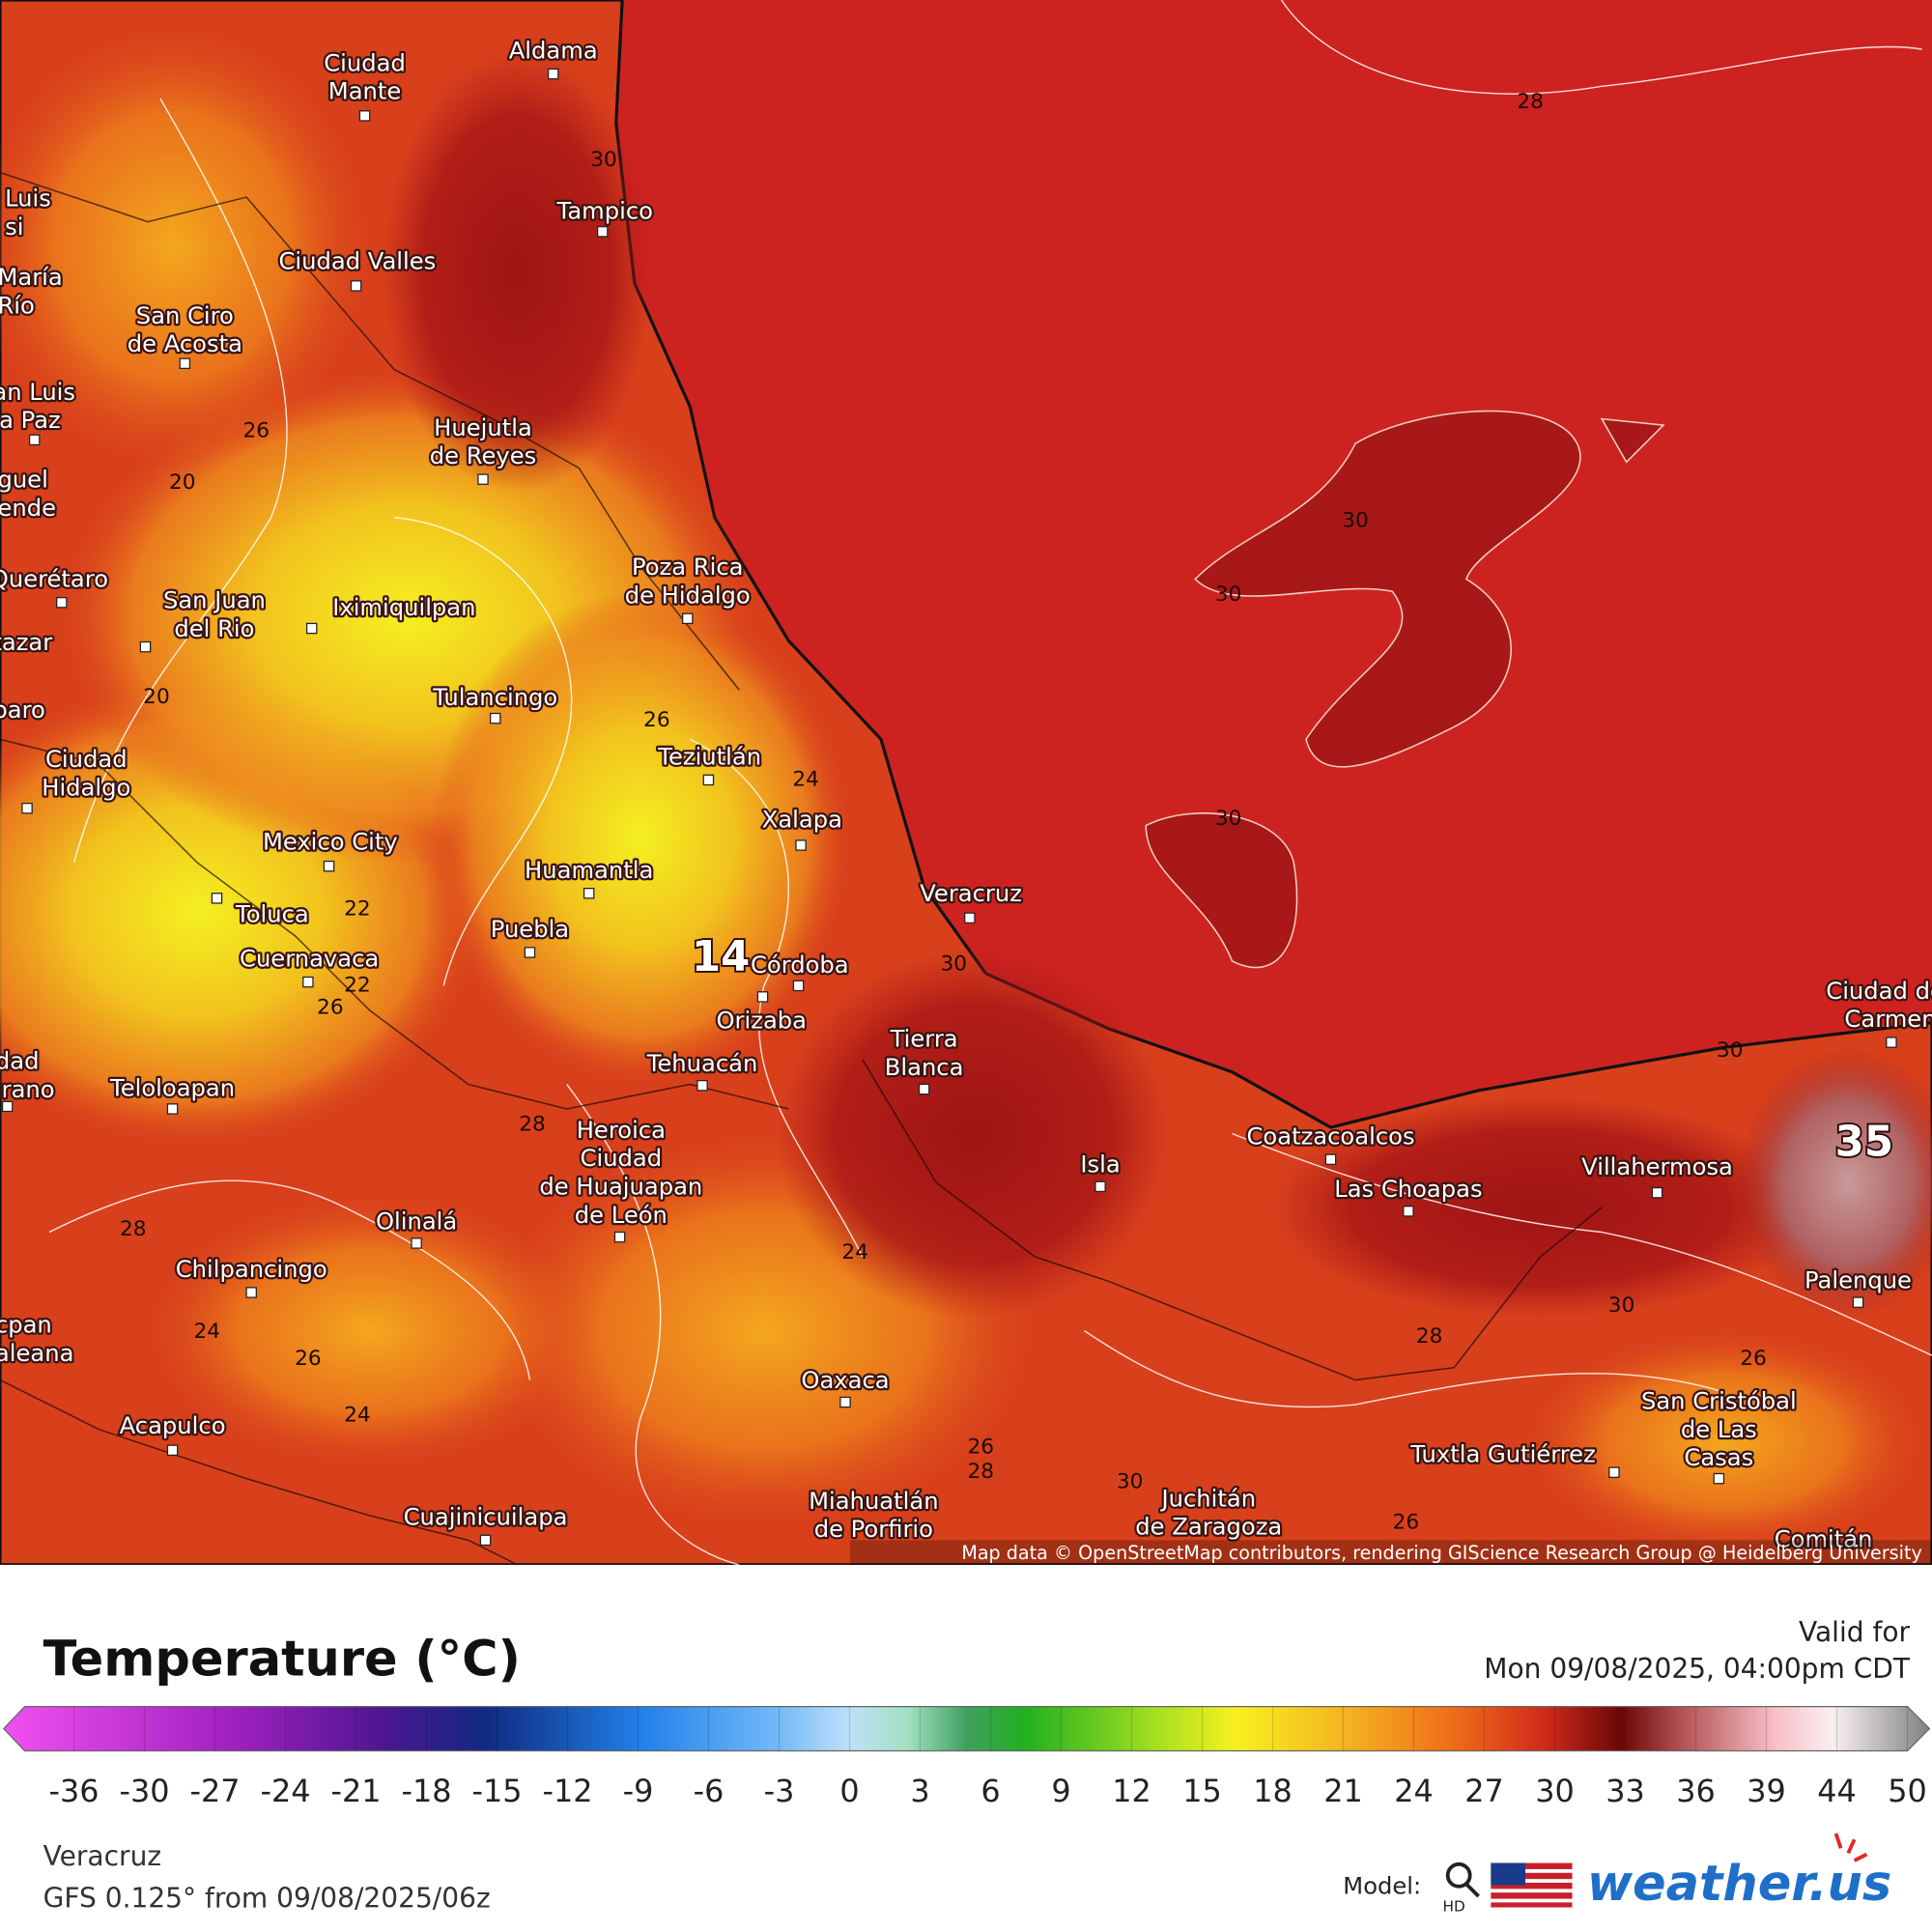  Describe the element at coordinates (924, 1067) in the screenshot. I see `city-label: Blanca` at that location.